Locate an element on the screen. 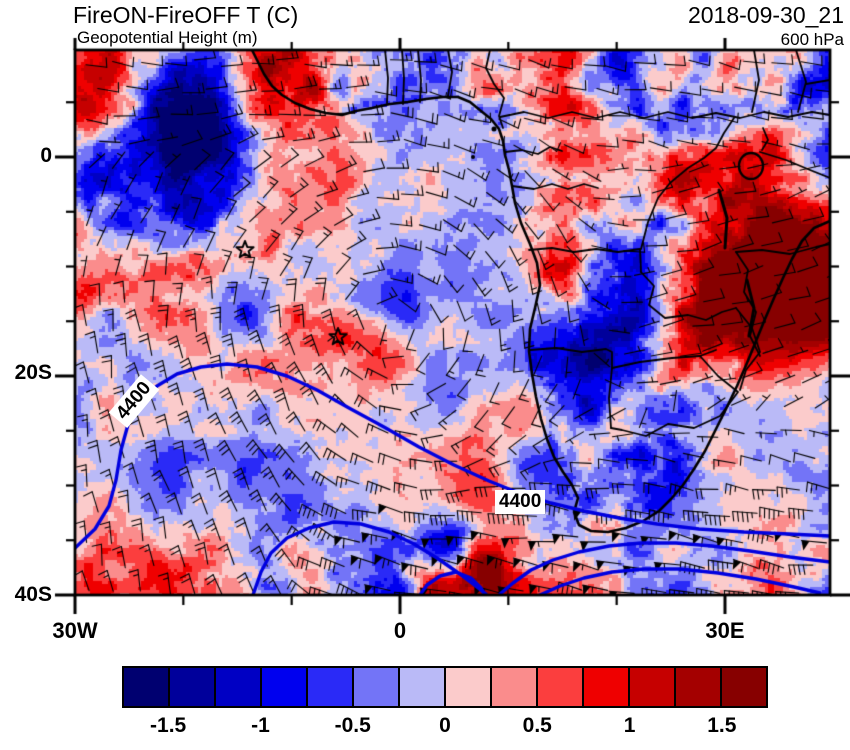 This screenshot has height=750, width=850. colorbar is located at coordinates (445, 687).